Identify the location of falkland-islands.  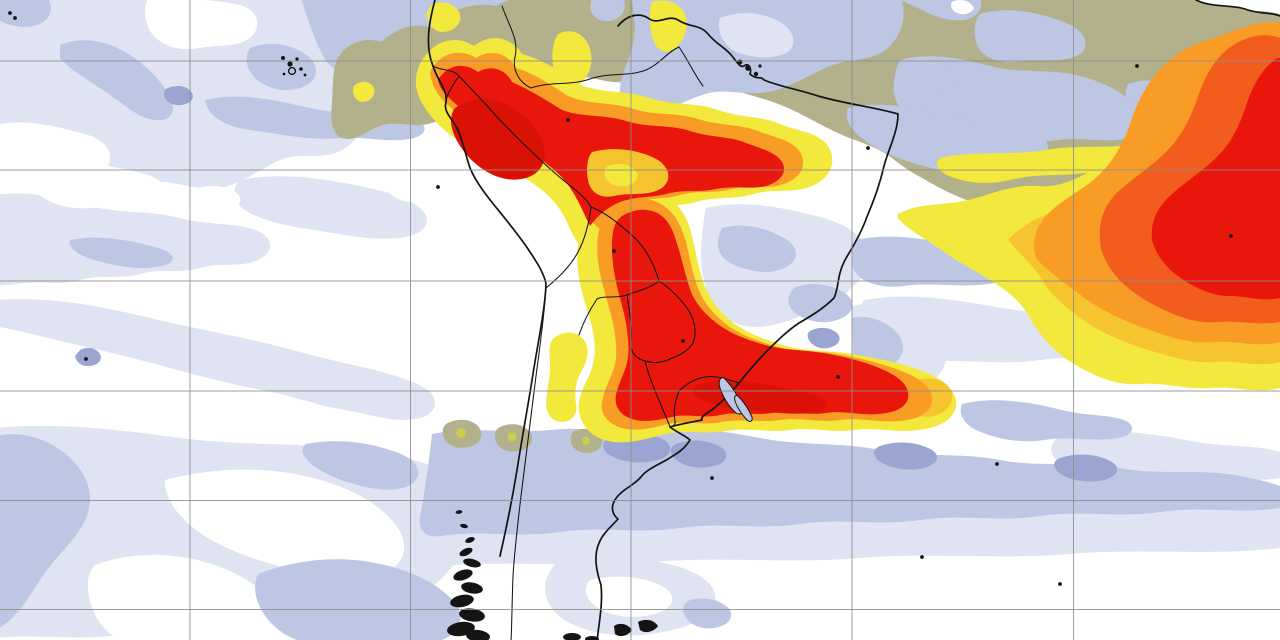
(636, 628).